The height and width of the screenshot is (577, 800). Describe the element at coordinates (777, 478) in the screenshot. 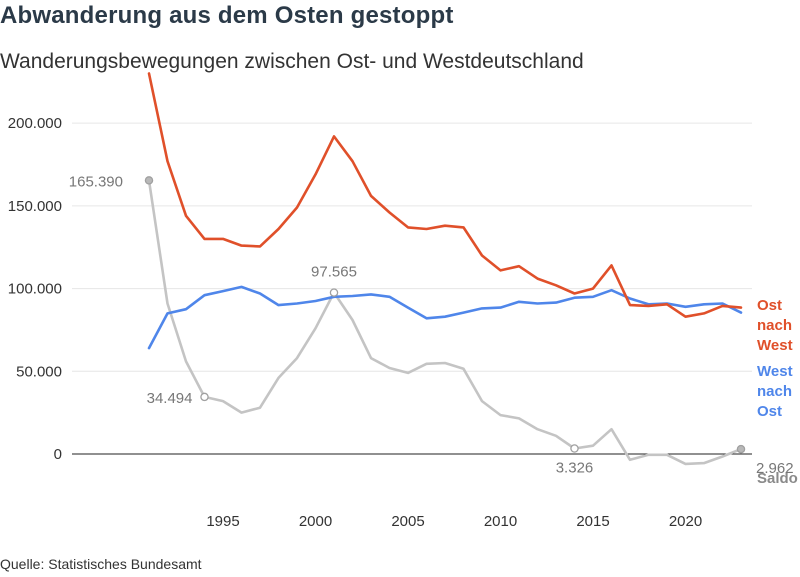

I see `series-label-saldo: Saldo` at that location.